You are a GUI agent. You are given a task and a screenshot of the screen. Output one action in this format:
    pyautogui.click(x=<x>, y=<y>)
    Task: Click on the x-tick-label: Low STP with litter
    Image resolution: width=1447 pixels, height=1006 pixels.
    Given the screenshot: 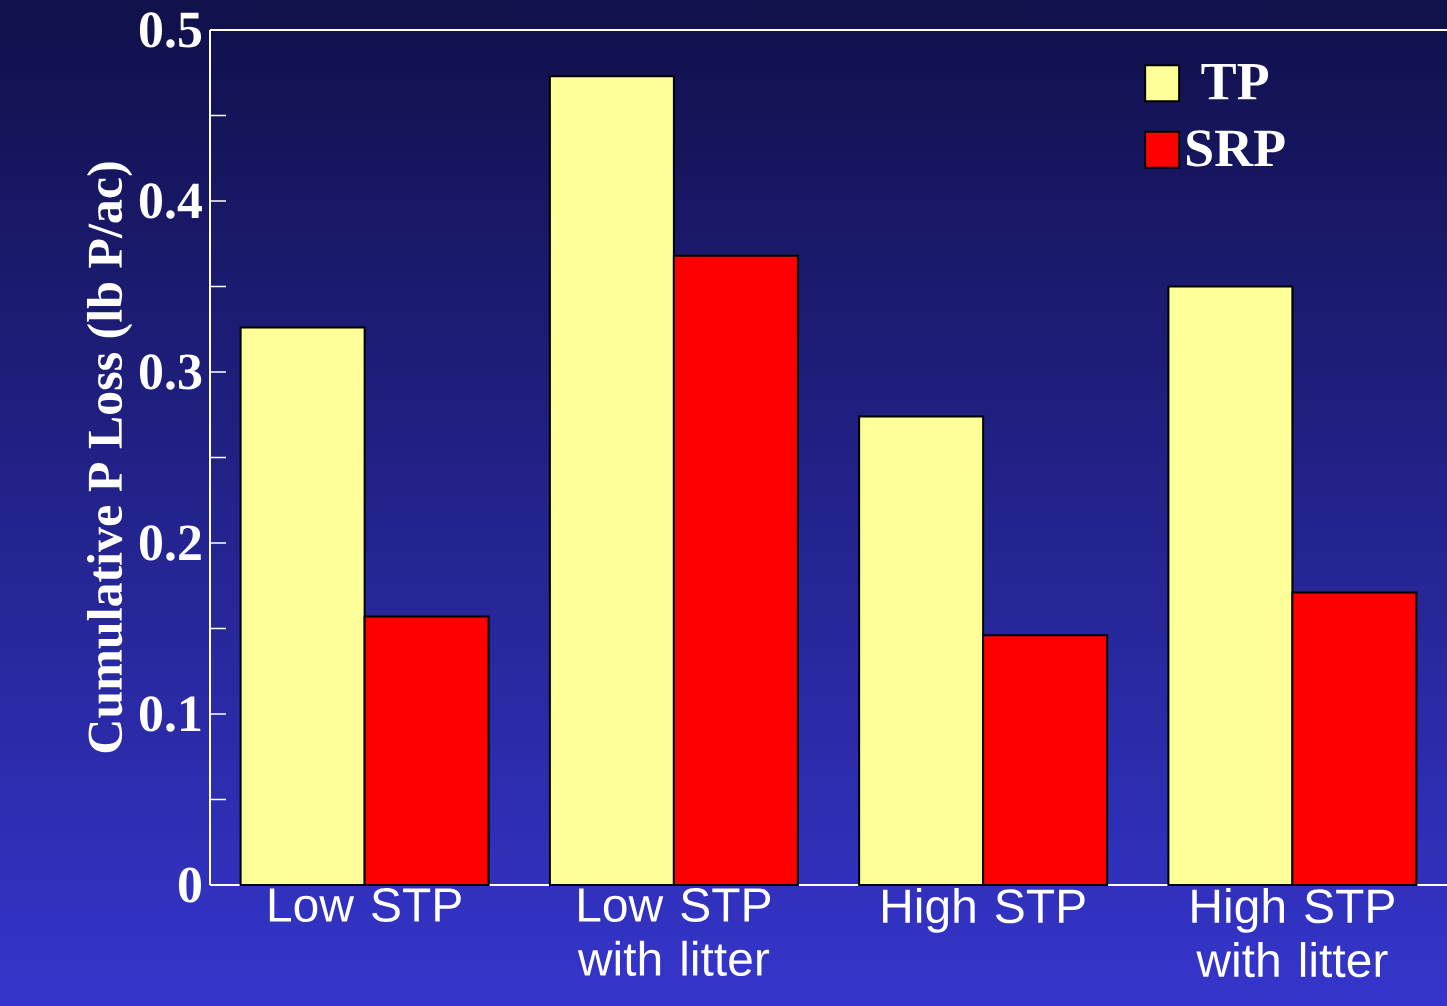 What is the action you would take?
    pyautogui.click(x=674, y=932)
    